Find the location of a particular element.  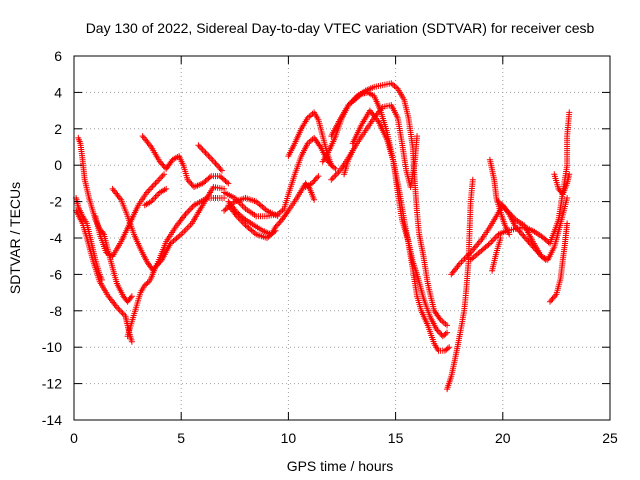

y-tick-label: 0 is located at coordinates (58, 165).